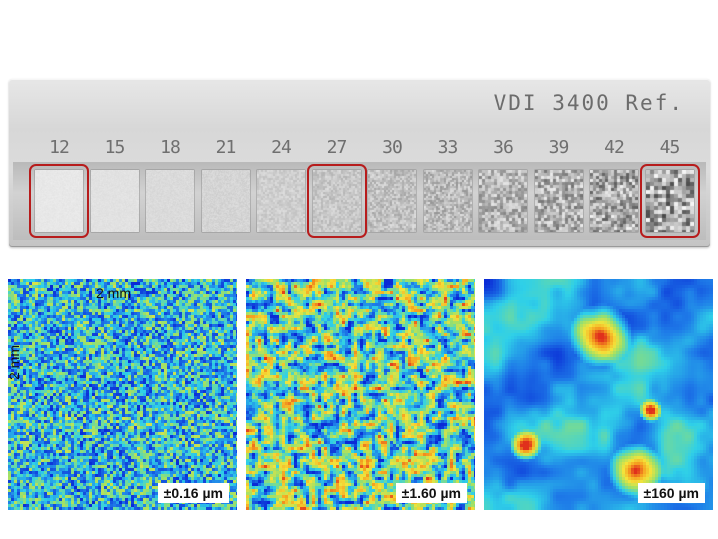  What do you see at coordinates (226, 147) in the screenshot?
I see `grade-label-21: 21` at bounding box center [226, 147].